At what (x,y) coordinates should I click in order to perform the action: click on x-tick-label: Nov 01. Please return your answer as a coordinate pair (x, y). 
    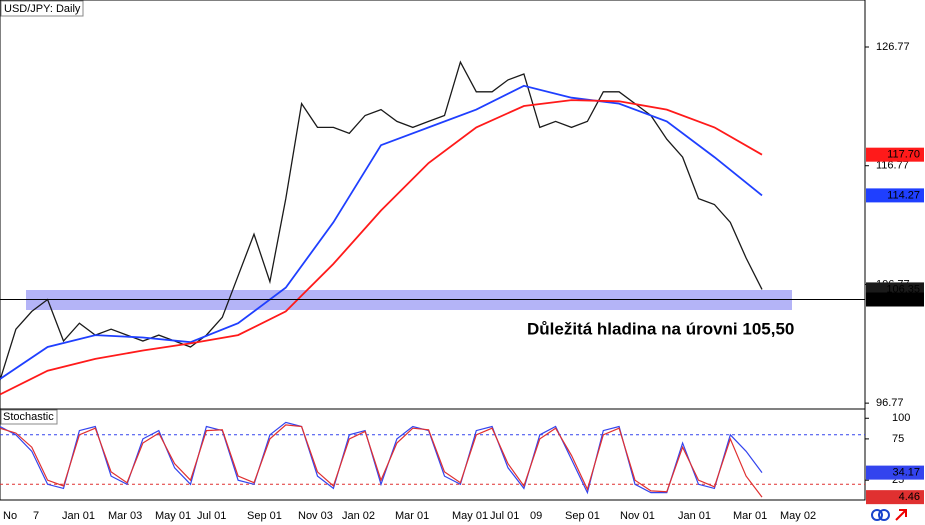
    Looking at the image, I should click on (637, 516).